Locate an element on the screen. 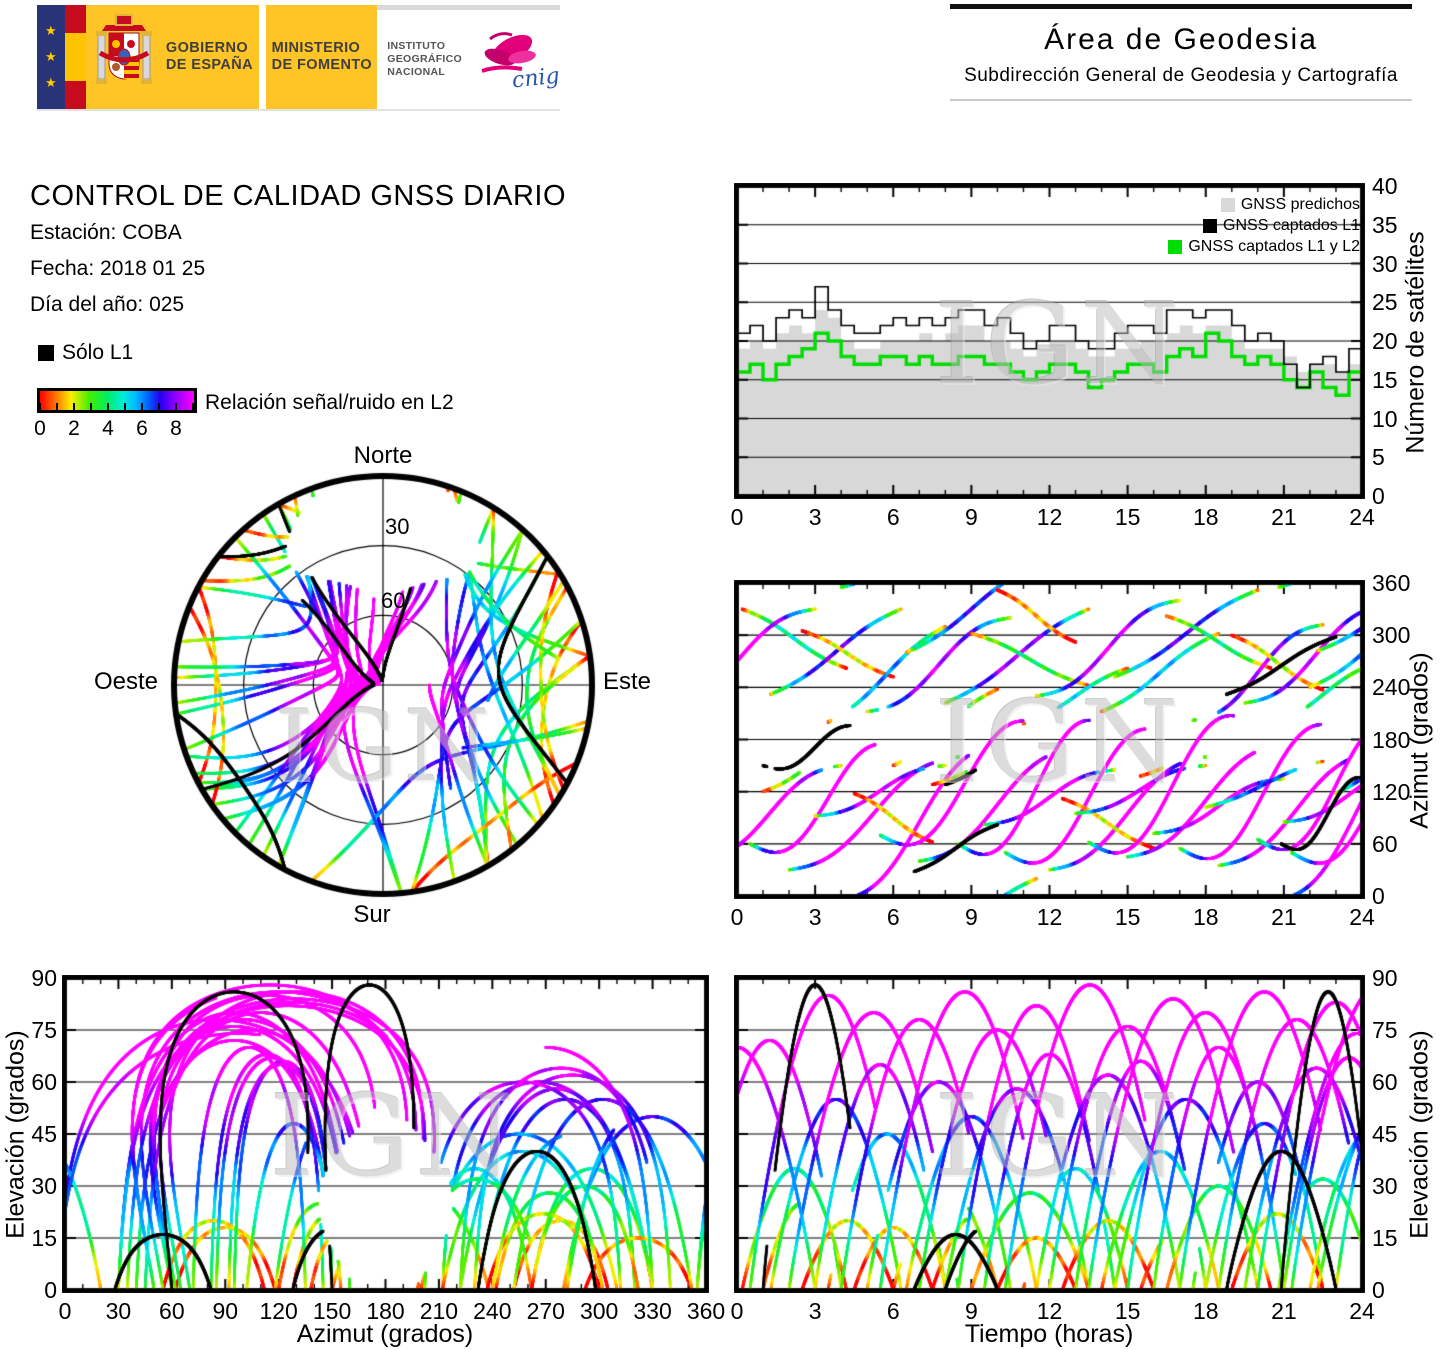 This screenshot has height=1350, width=1445. azimut-y-tick-label: 0 is located at coordinates (1378, 896).